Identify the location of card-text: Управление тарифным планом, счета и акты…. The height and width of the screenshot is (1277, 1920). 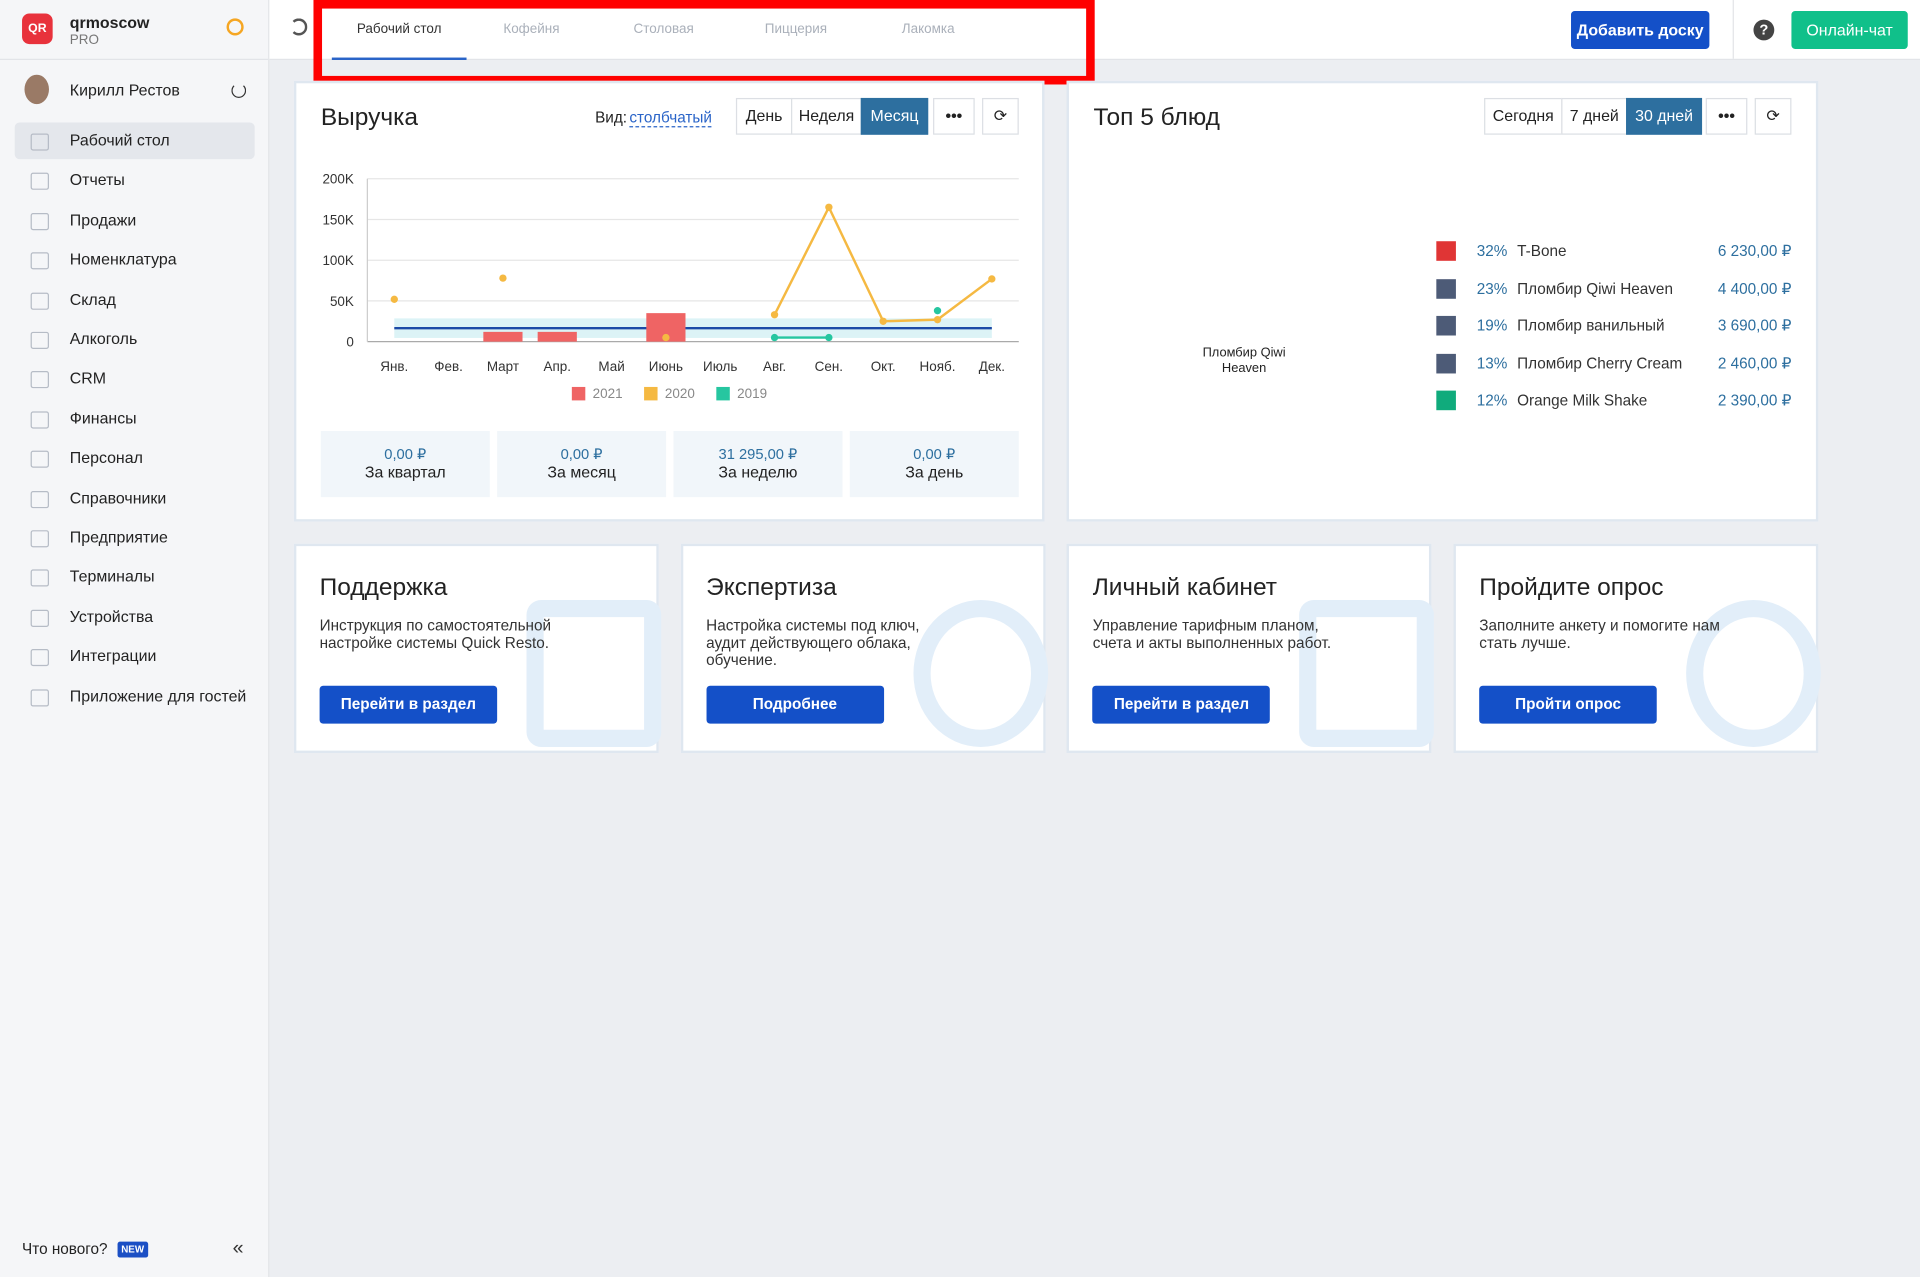
(1212, 634).